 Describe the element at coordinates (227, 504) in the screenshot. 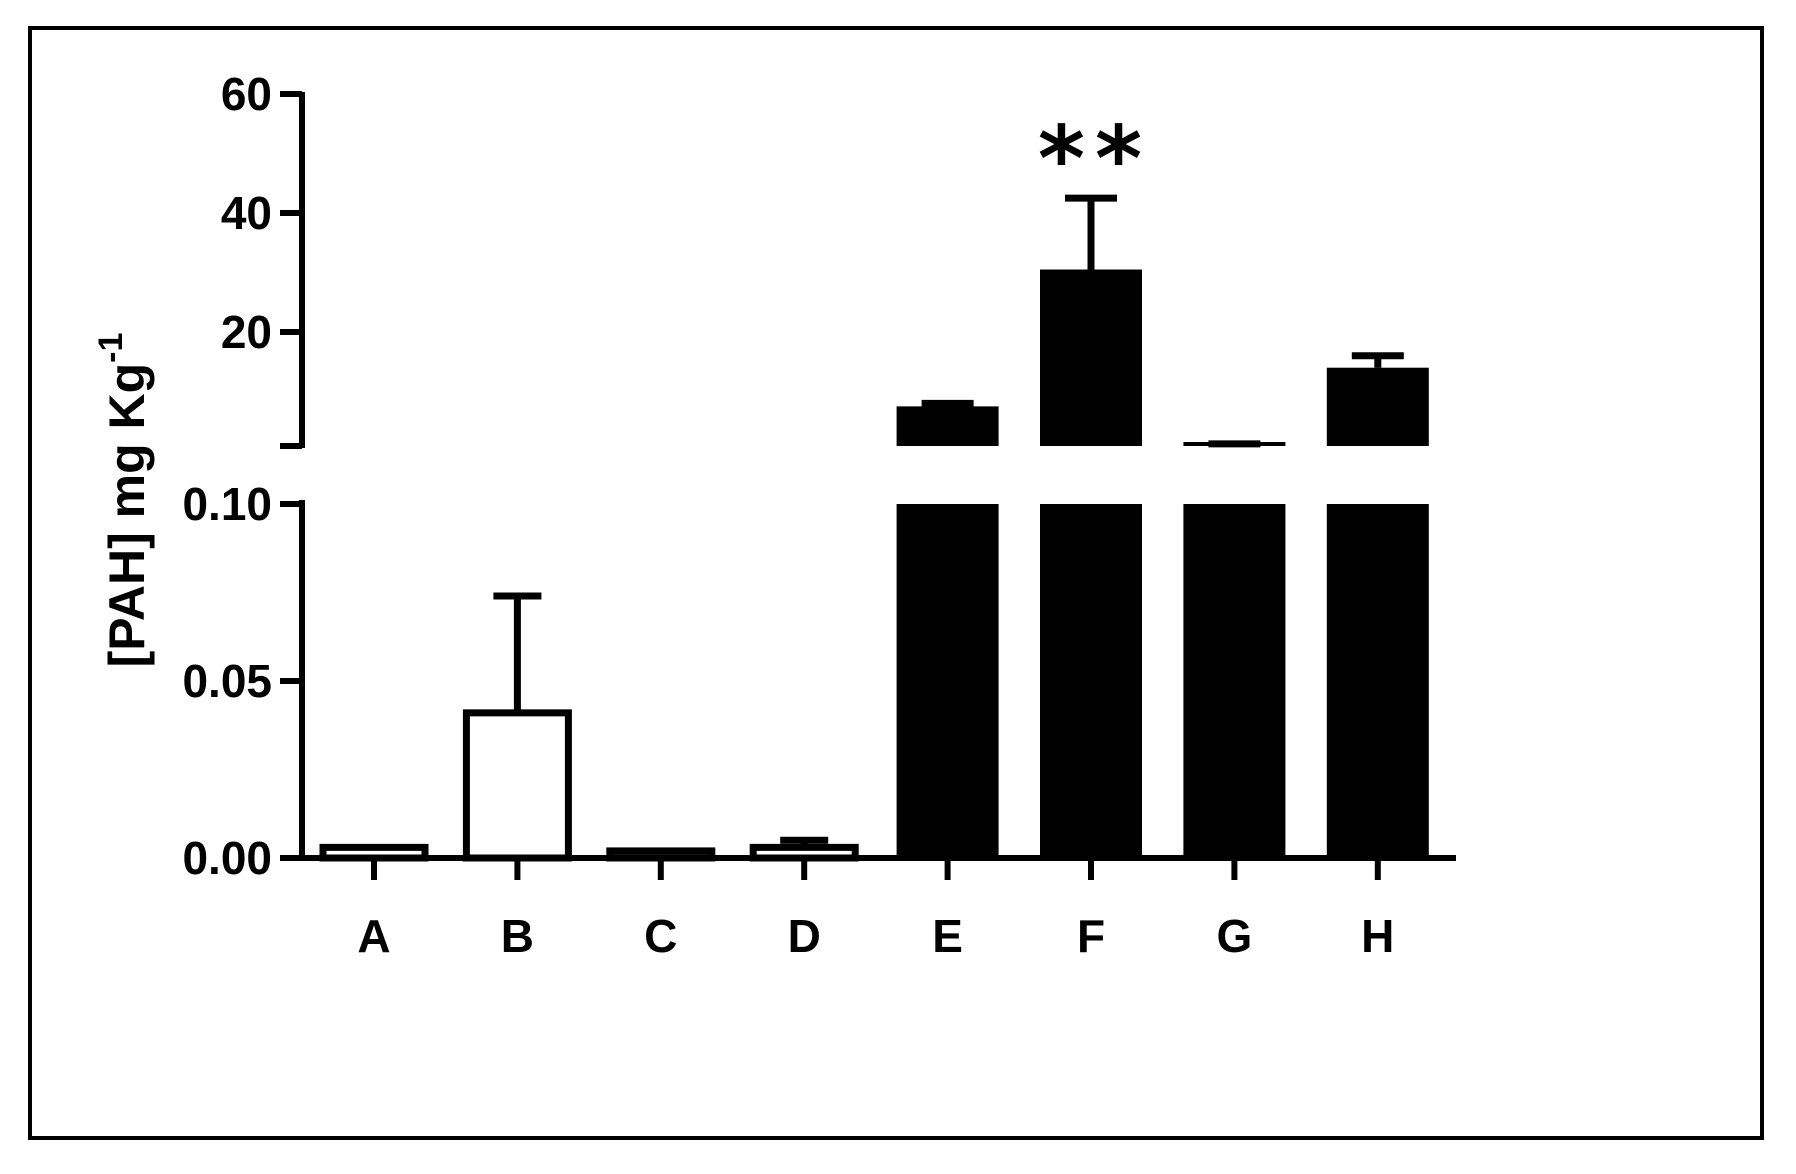

I see `y-tick-label-lower: 0.10` at that location.